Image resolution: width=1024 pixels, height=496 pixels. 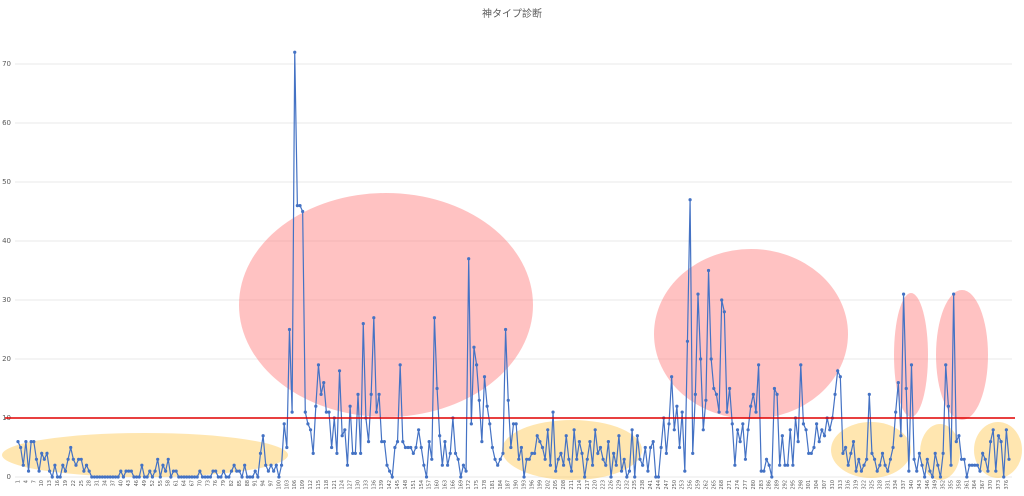 What do you see at coordinates (936, 485) in the screenshot?
I see `x-tick-label: 349` at bounding box center [936, 485].